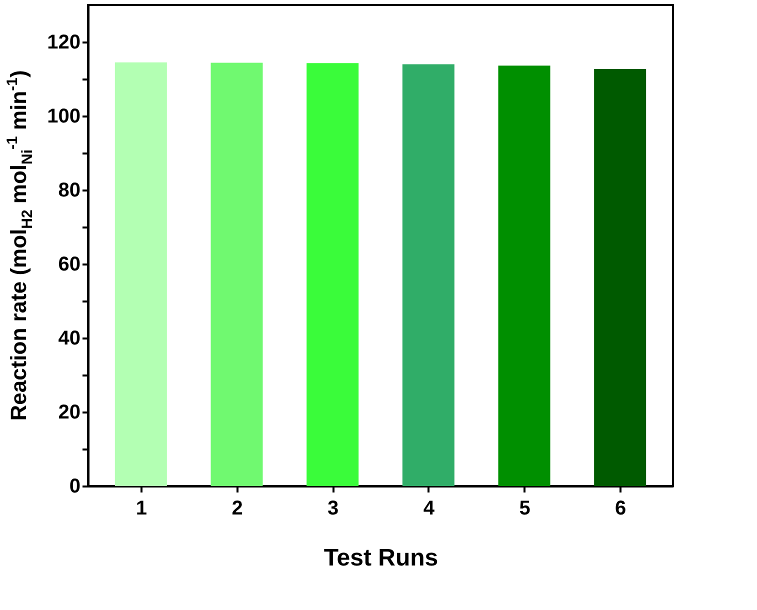 The height and width of the screenshot is (610, 757). I want to click on y-axis-title: Reaction rate (molH2 molNi-1 min-1), so click(20, 245).